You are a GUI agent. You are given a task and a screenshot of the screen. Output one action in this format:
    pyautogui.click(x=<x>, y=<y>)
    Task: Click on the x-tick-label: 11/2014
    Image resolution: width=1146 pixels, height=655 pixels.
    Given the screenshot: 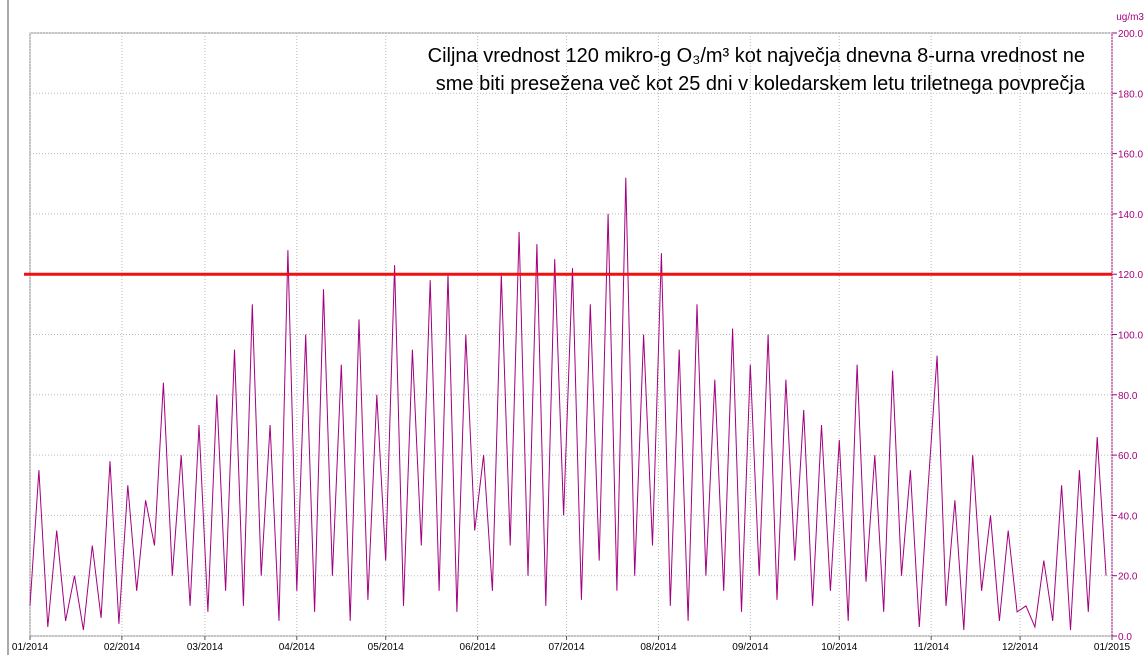 What is the action you would take?
    pyautogui.click(x=931, y=647)
    